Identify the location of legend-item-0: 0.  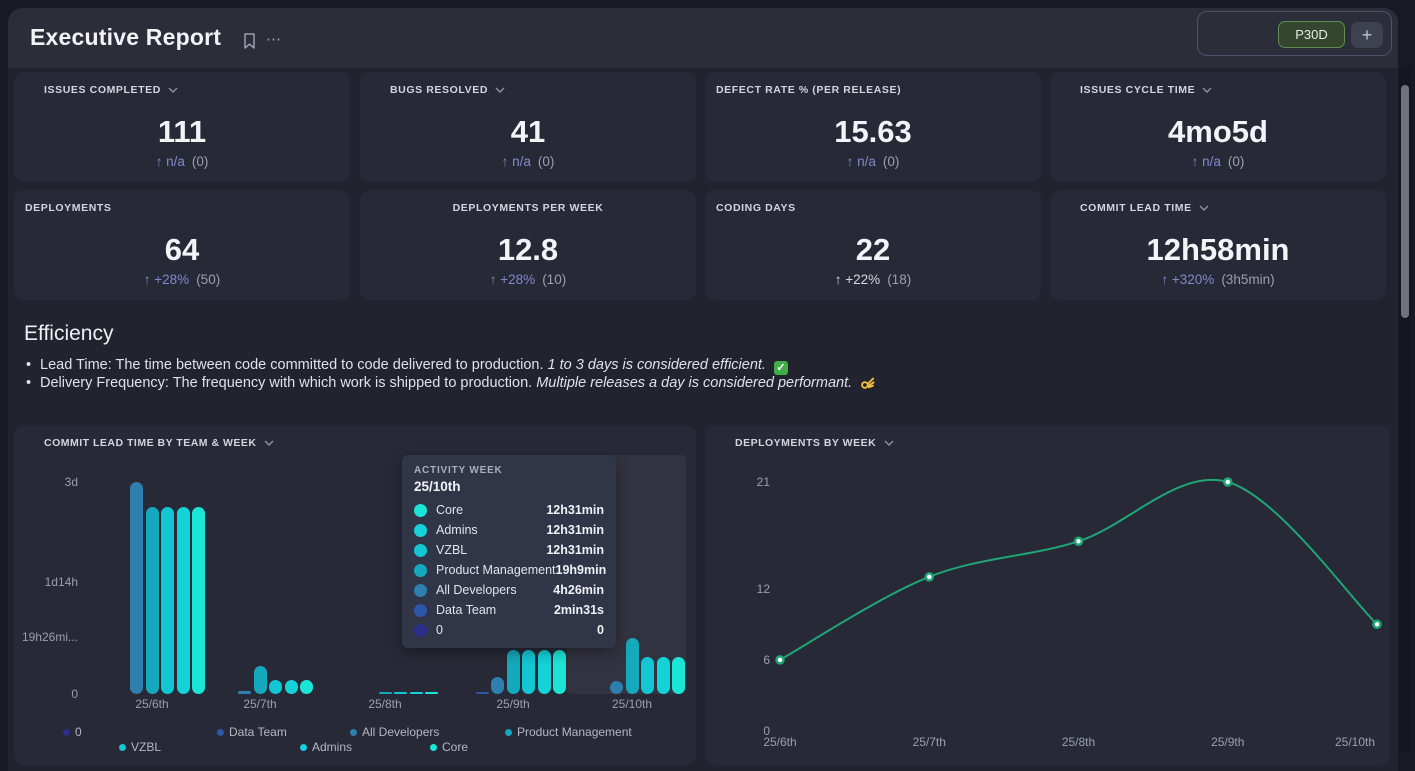
(72, 732).